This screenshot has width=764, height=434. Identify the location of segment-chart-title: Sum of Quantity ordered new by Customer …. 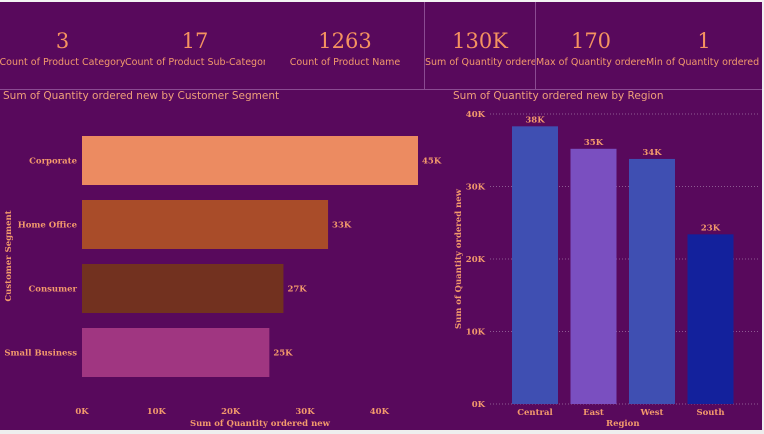
(141, 96).